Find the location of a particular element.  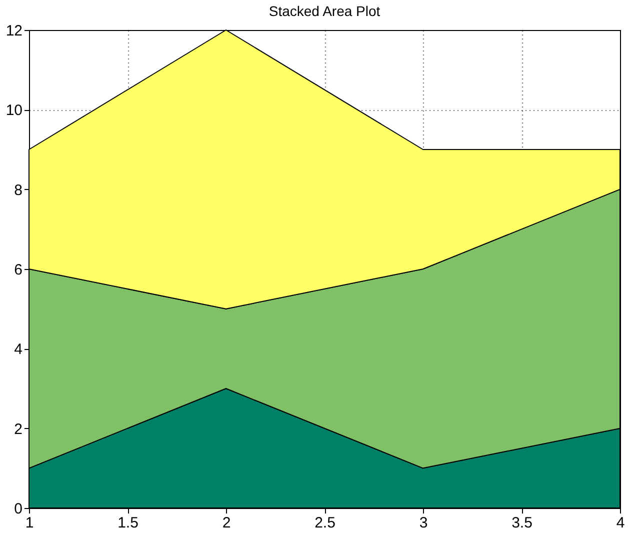

x-tick-label: 1.5 is located at coordinates (128, 523).